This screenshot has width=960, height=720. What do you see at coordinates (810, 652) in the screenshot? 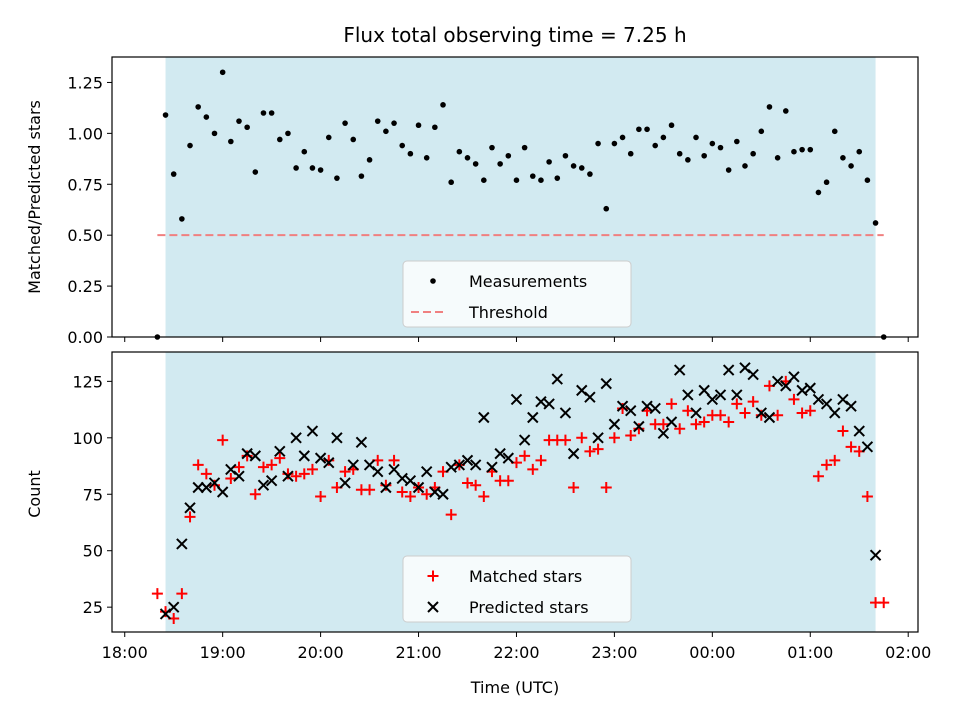
I see `x-tick-label: 01:00` at bounding box center [810, 652].